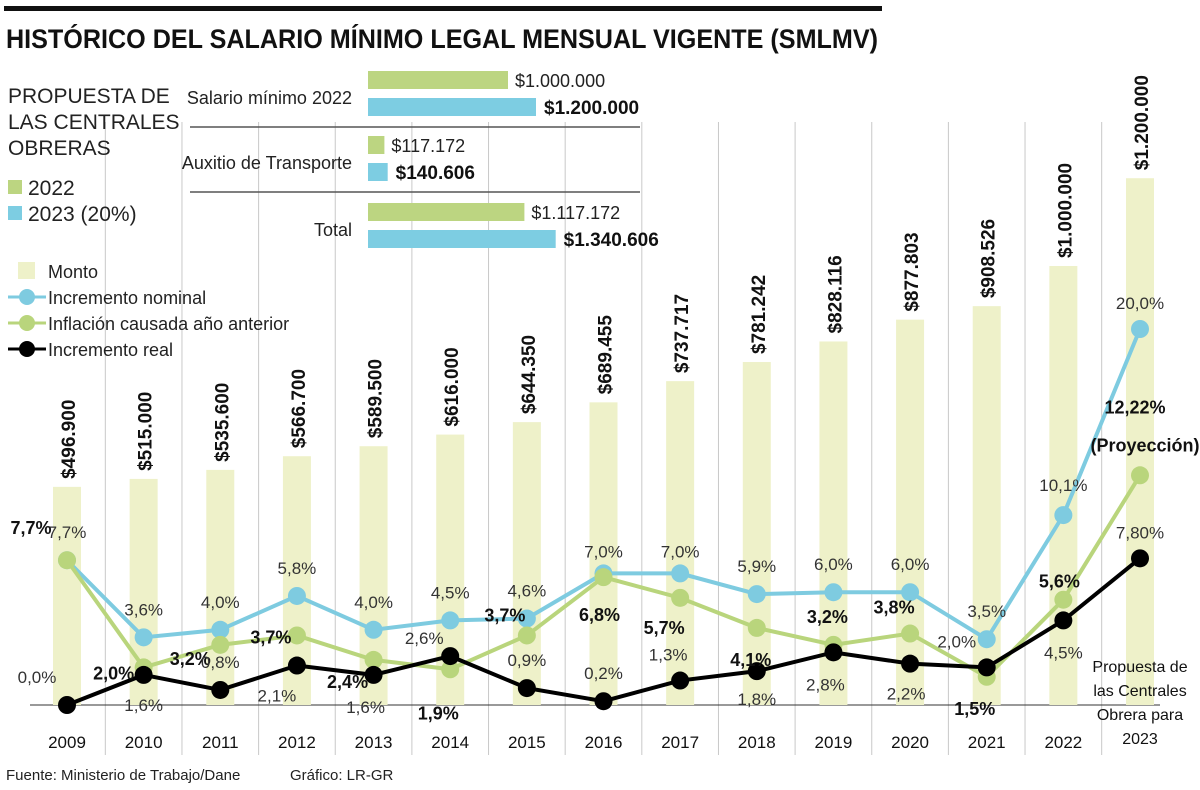 The image size is (1200, 790). What do you see at coordinates (443, 8) in the screenshot?
I see `top-rule` at bounding box center [443, 8].